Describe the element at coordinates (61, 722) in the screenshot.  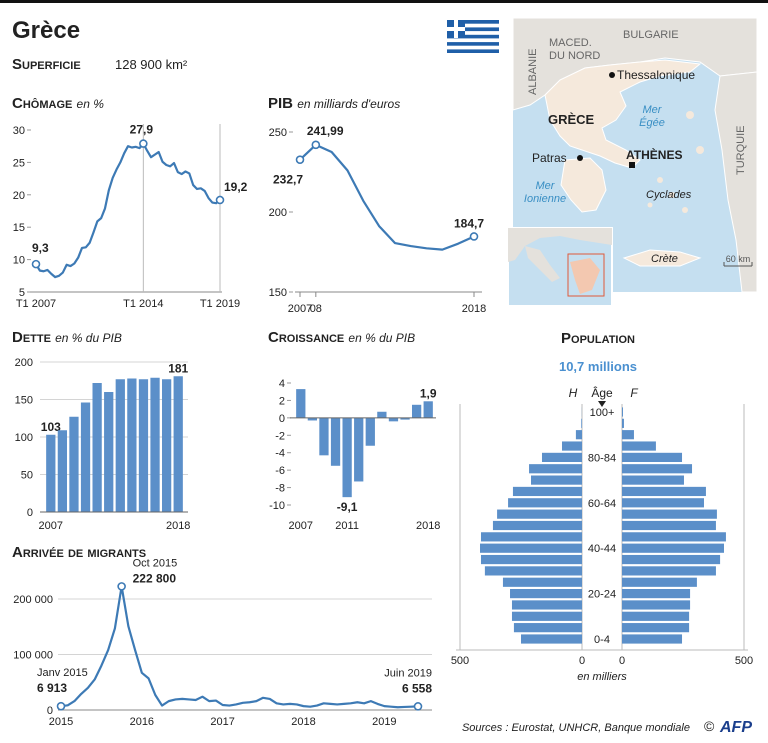
I see `x-tick-label: 2015` at that location.